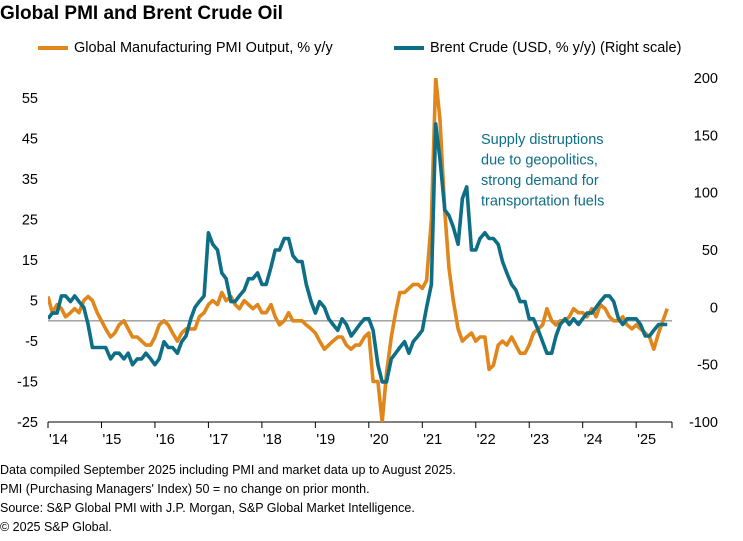 The image size is (743, 541). Describe the element at coordinates (706, 79) in the screenshot. I see `y-right-tick-label: 200` at that location.